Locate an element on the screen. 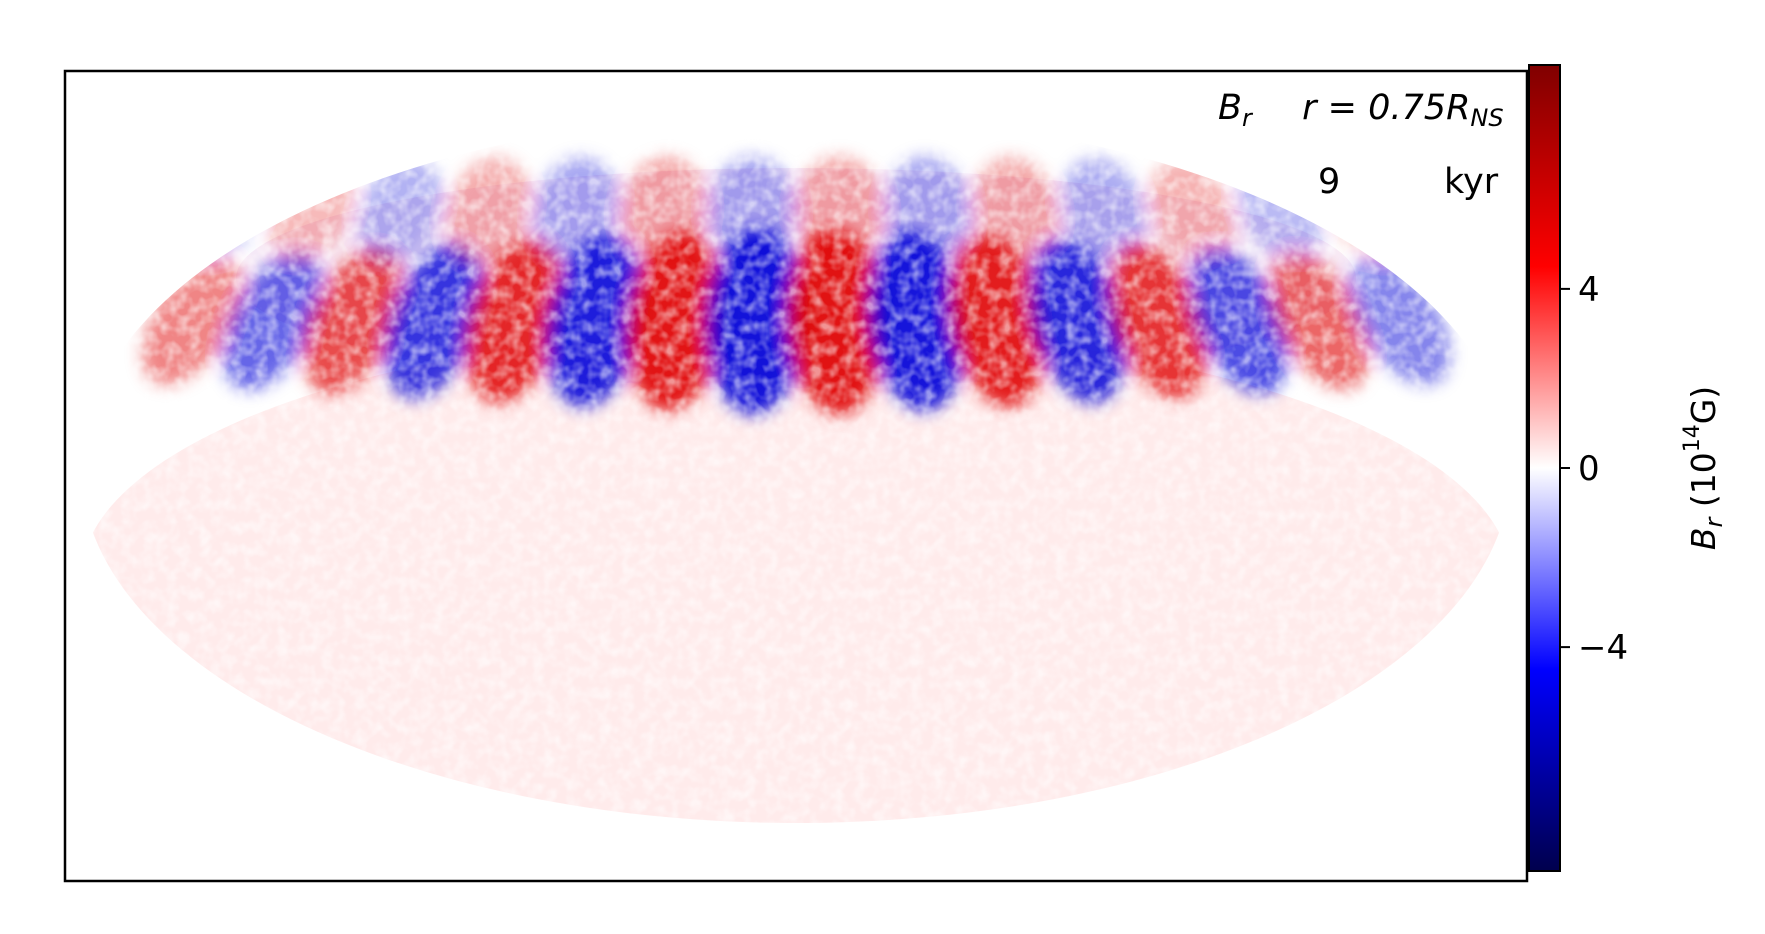 Image resolution: width=1765 pixels, height=934 pixels. title-radius-symbol: R is located at coordinates (1458, 108).